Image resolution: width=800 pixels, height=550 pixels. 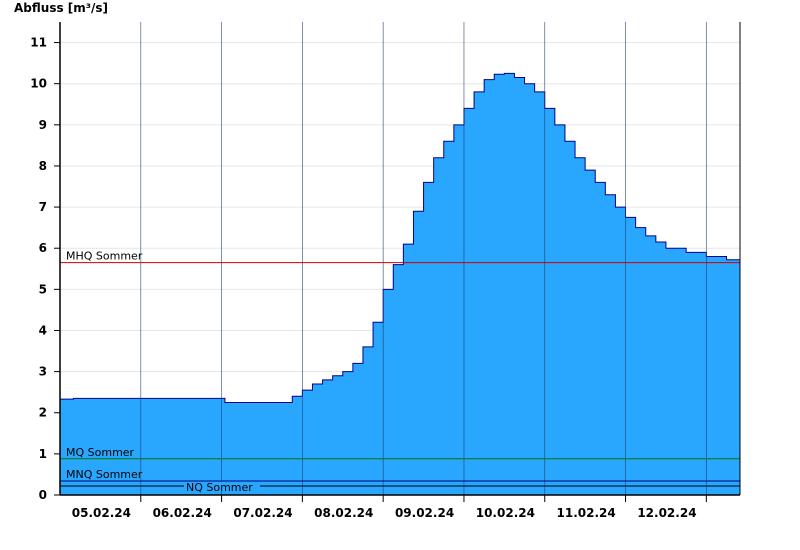 What do you see at coordinates (424, 513) in the screenshot?
I see `x-tick-label: 09.02.24` at bounding box center [424, 513].